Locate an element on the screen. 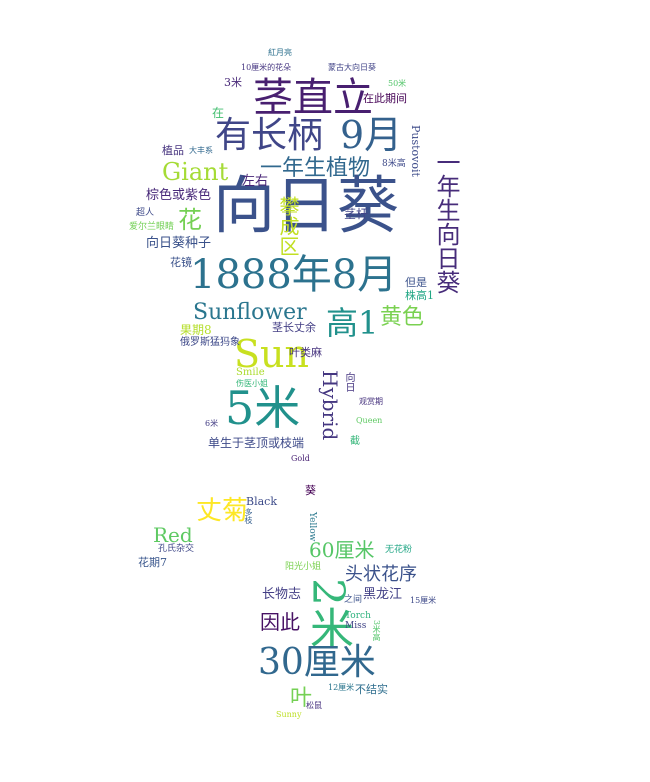  word-3migao: 3米高 is located at coordinates (376, 631).